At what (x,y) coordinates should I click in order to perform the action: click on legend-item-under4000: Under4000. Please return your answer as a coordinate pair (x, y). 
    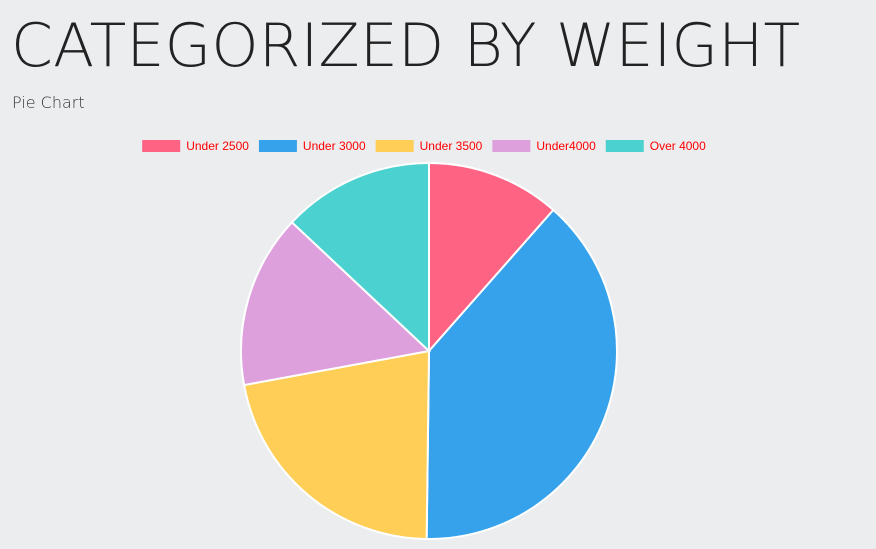
    Looking at the image, I should click on (544, 146).